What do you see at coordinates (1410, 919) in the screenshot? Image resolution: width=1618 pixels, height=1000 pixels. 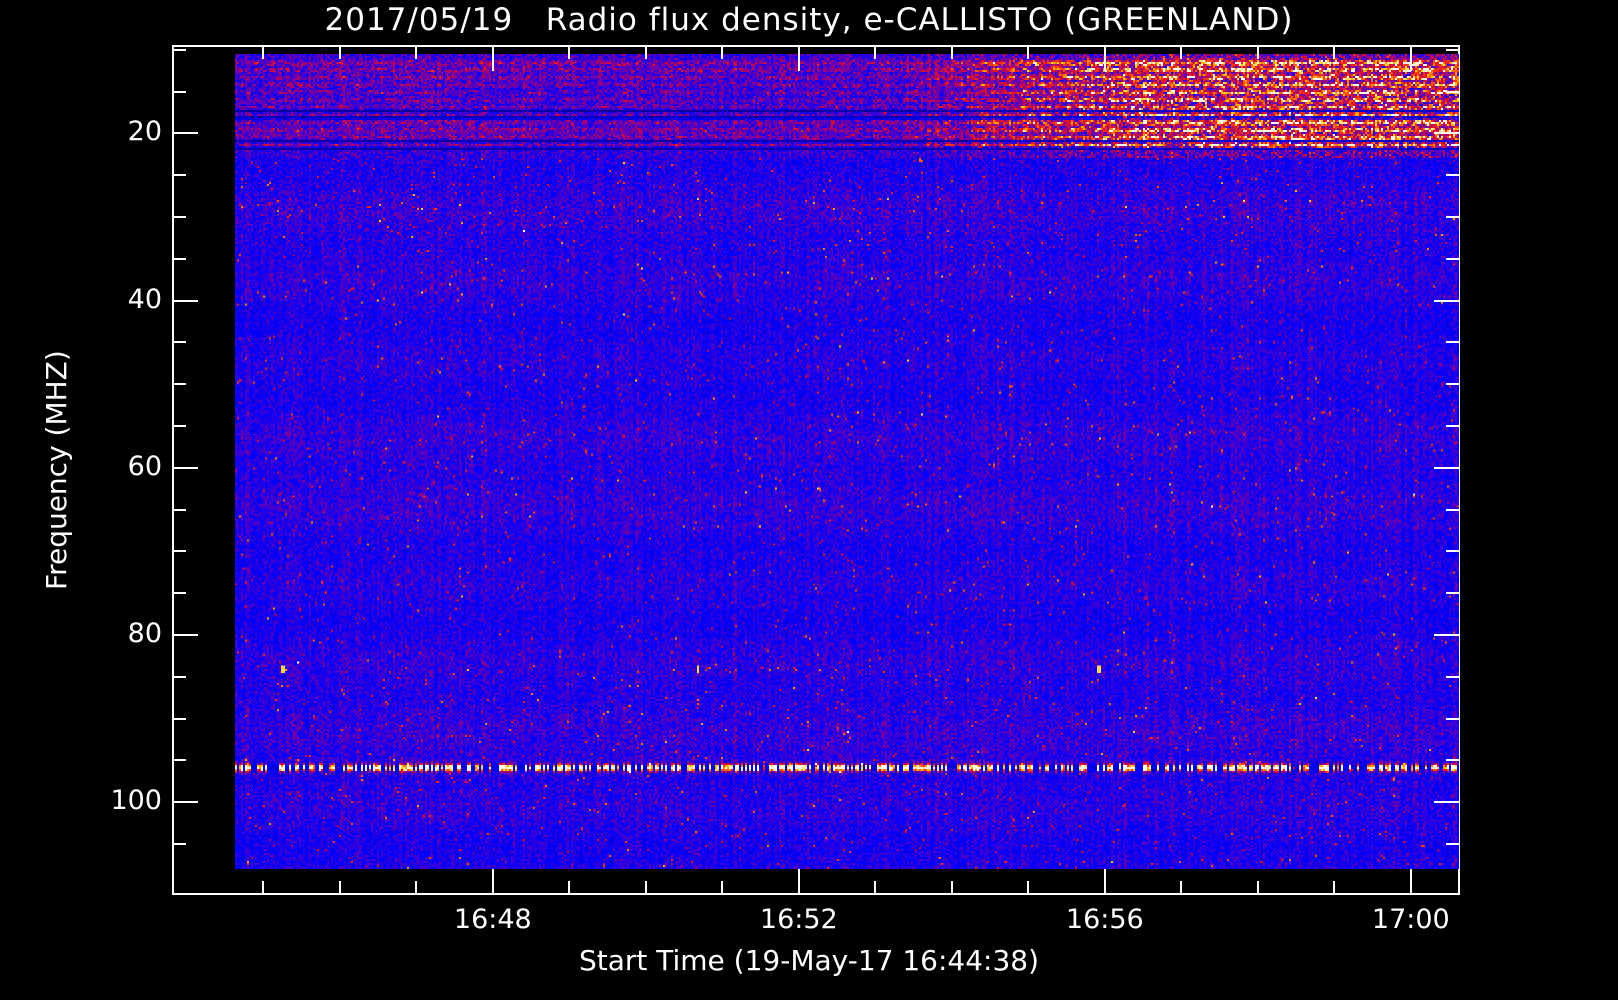 I see `x-axis-tick-label: 17:00` at bounding box center [1410, 919].